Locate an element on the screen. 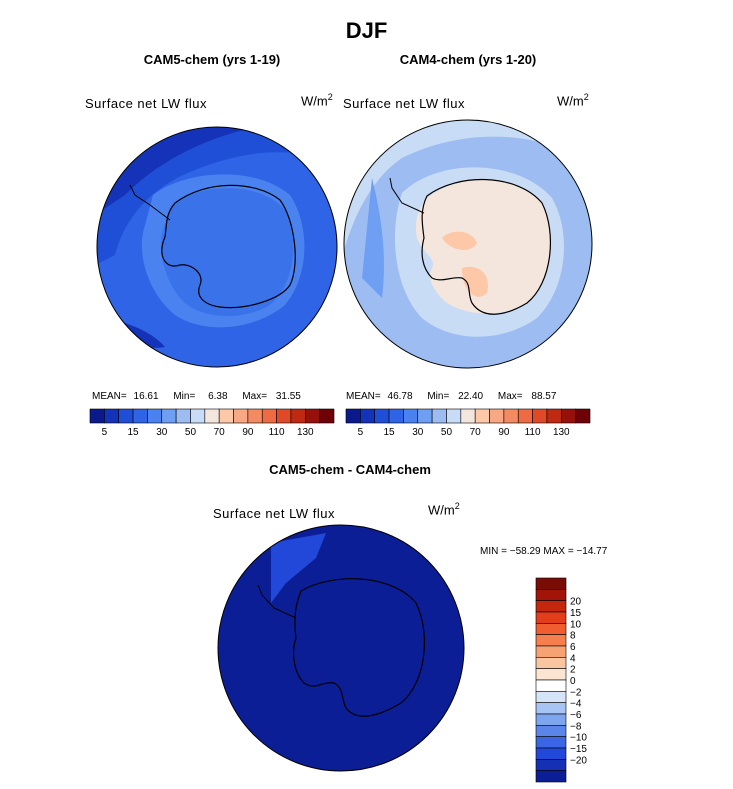 The height and width of the screenshot is (789, 733). colorbar-tick-label: 6 is located at coordinates (573, 647).